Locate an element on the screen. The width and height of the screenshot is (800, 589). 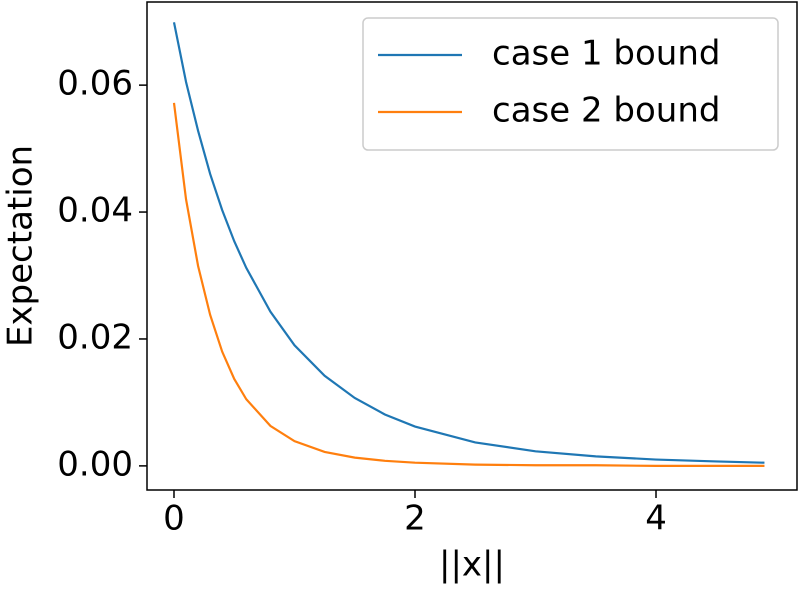
legend-label: case 2 bound is located at coordinates (606, 111).